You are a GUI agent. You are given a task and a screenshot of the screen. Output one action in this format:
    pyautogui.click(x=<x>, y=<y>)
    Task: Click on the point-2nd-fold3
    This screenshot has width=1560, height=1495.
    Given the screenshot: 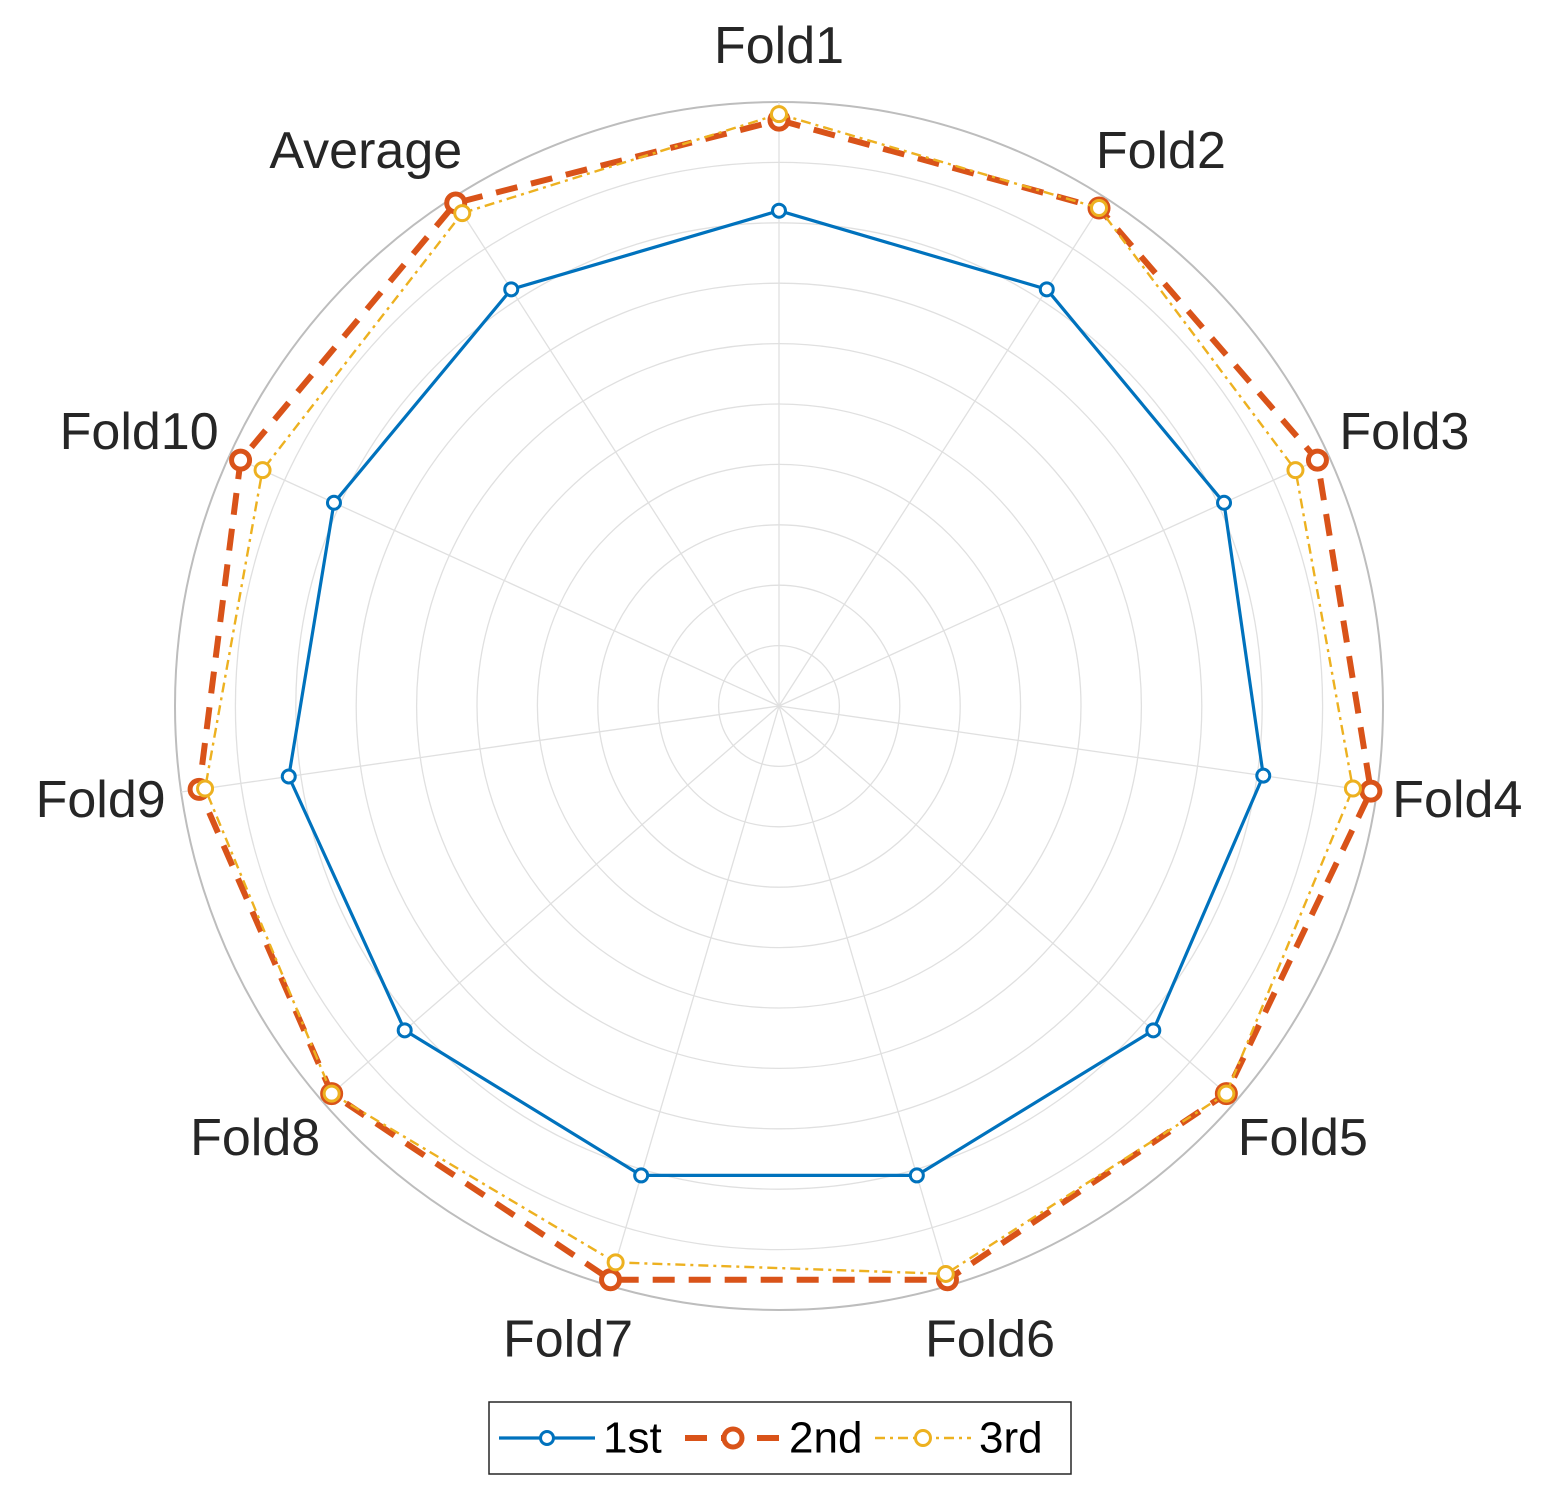 What is the action you would take?
    pyautogui.click(x=1317, y=460)
    